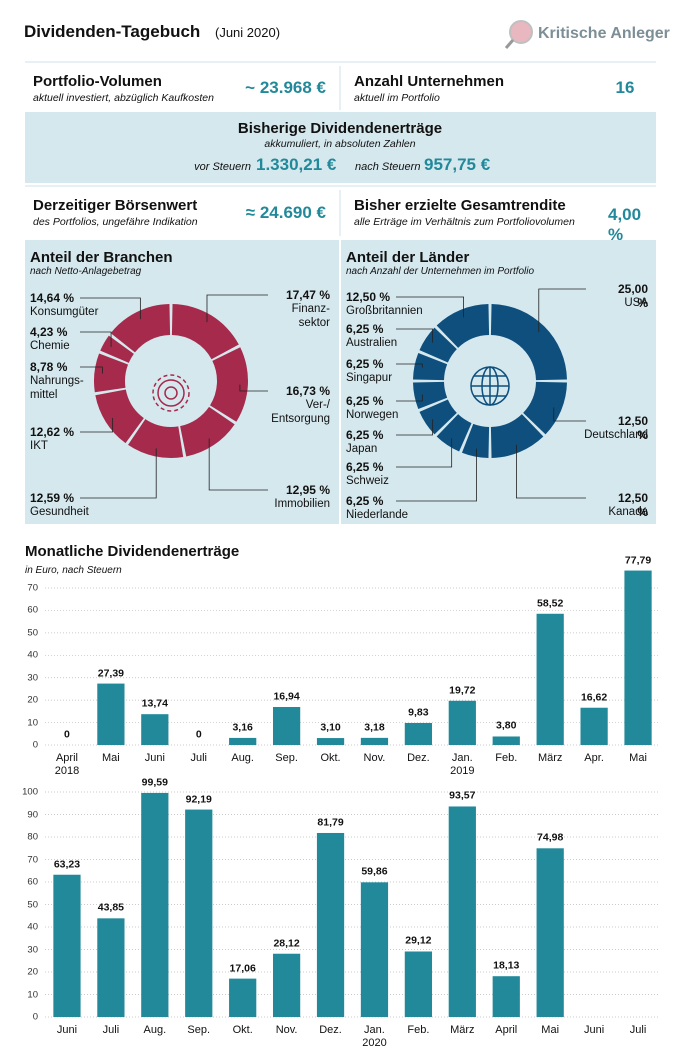  What do you see at coordinates (307, 391) in the screenshot?
I see `value-label: 16,73 %` at bounding box center [307, 391].